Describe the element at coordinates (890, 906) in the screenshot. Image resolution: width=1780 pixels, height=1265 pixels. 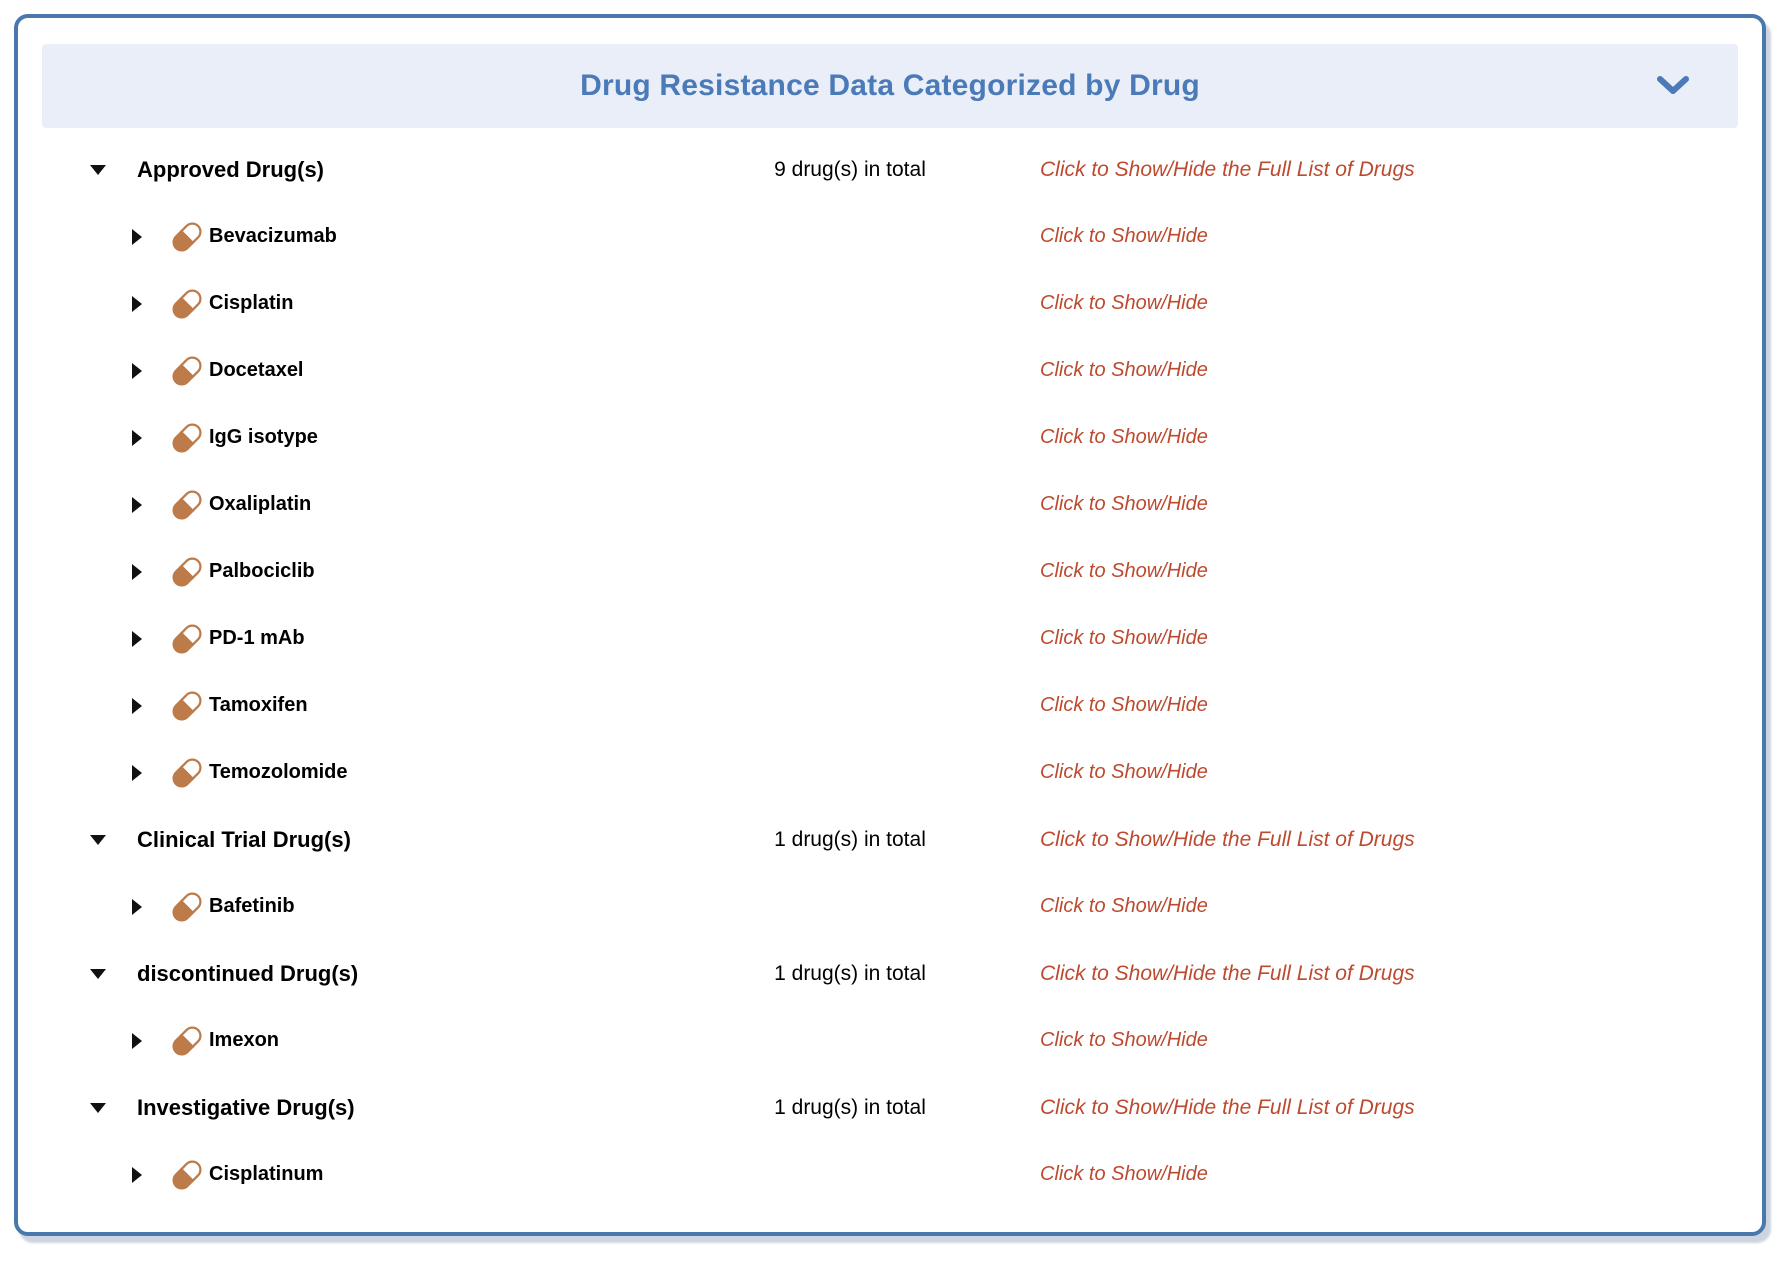
I see `drug-row: Bafetinib Click to Show/Hide` at that location.